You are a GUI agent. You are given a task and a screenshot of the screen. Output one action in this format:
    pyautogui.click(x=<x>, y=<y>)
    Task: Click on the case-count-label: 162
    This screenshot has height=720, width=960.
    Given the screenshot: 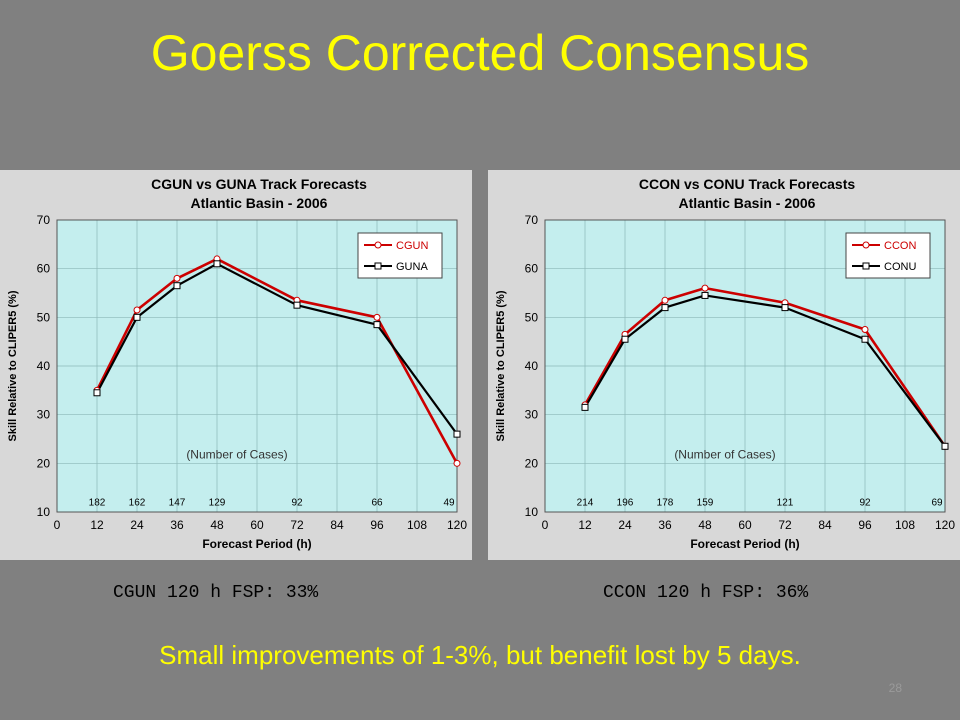 What is the action you would take?
    pyautogui.click(x=137, y=503)
    